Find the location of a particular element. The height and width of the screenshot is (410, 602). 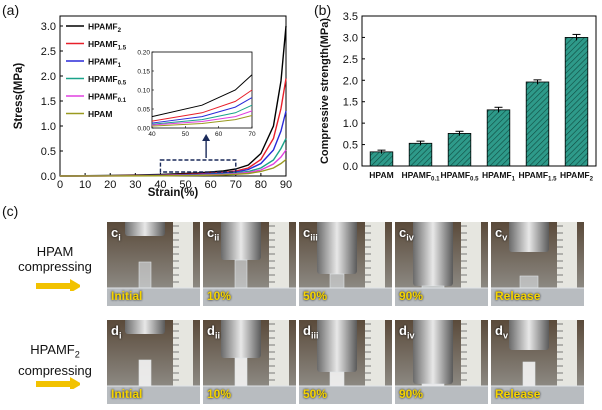

inset-x-tick-label: 70 is located at coordinates (252, 134).